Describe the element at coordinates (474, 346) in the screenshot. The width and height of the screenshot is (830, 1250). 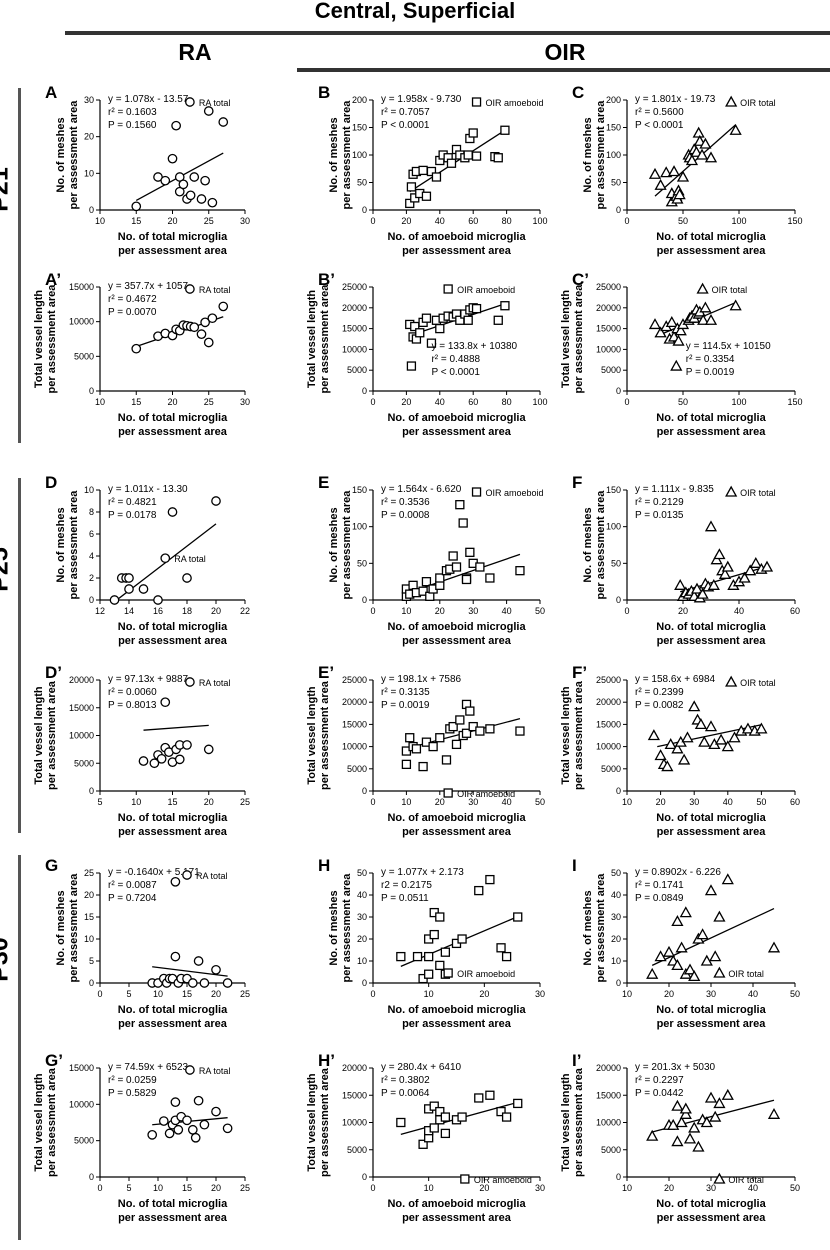
I see `equation-text: y = 133.8x + 10380` at that location.